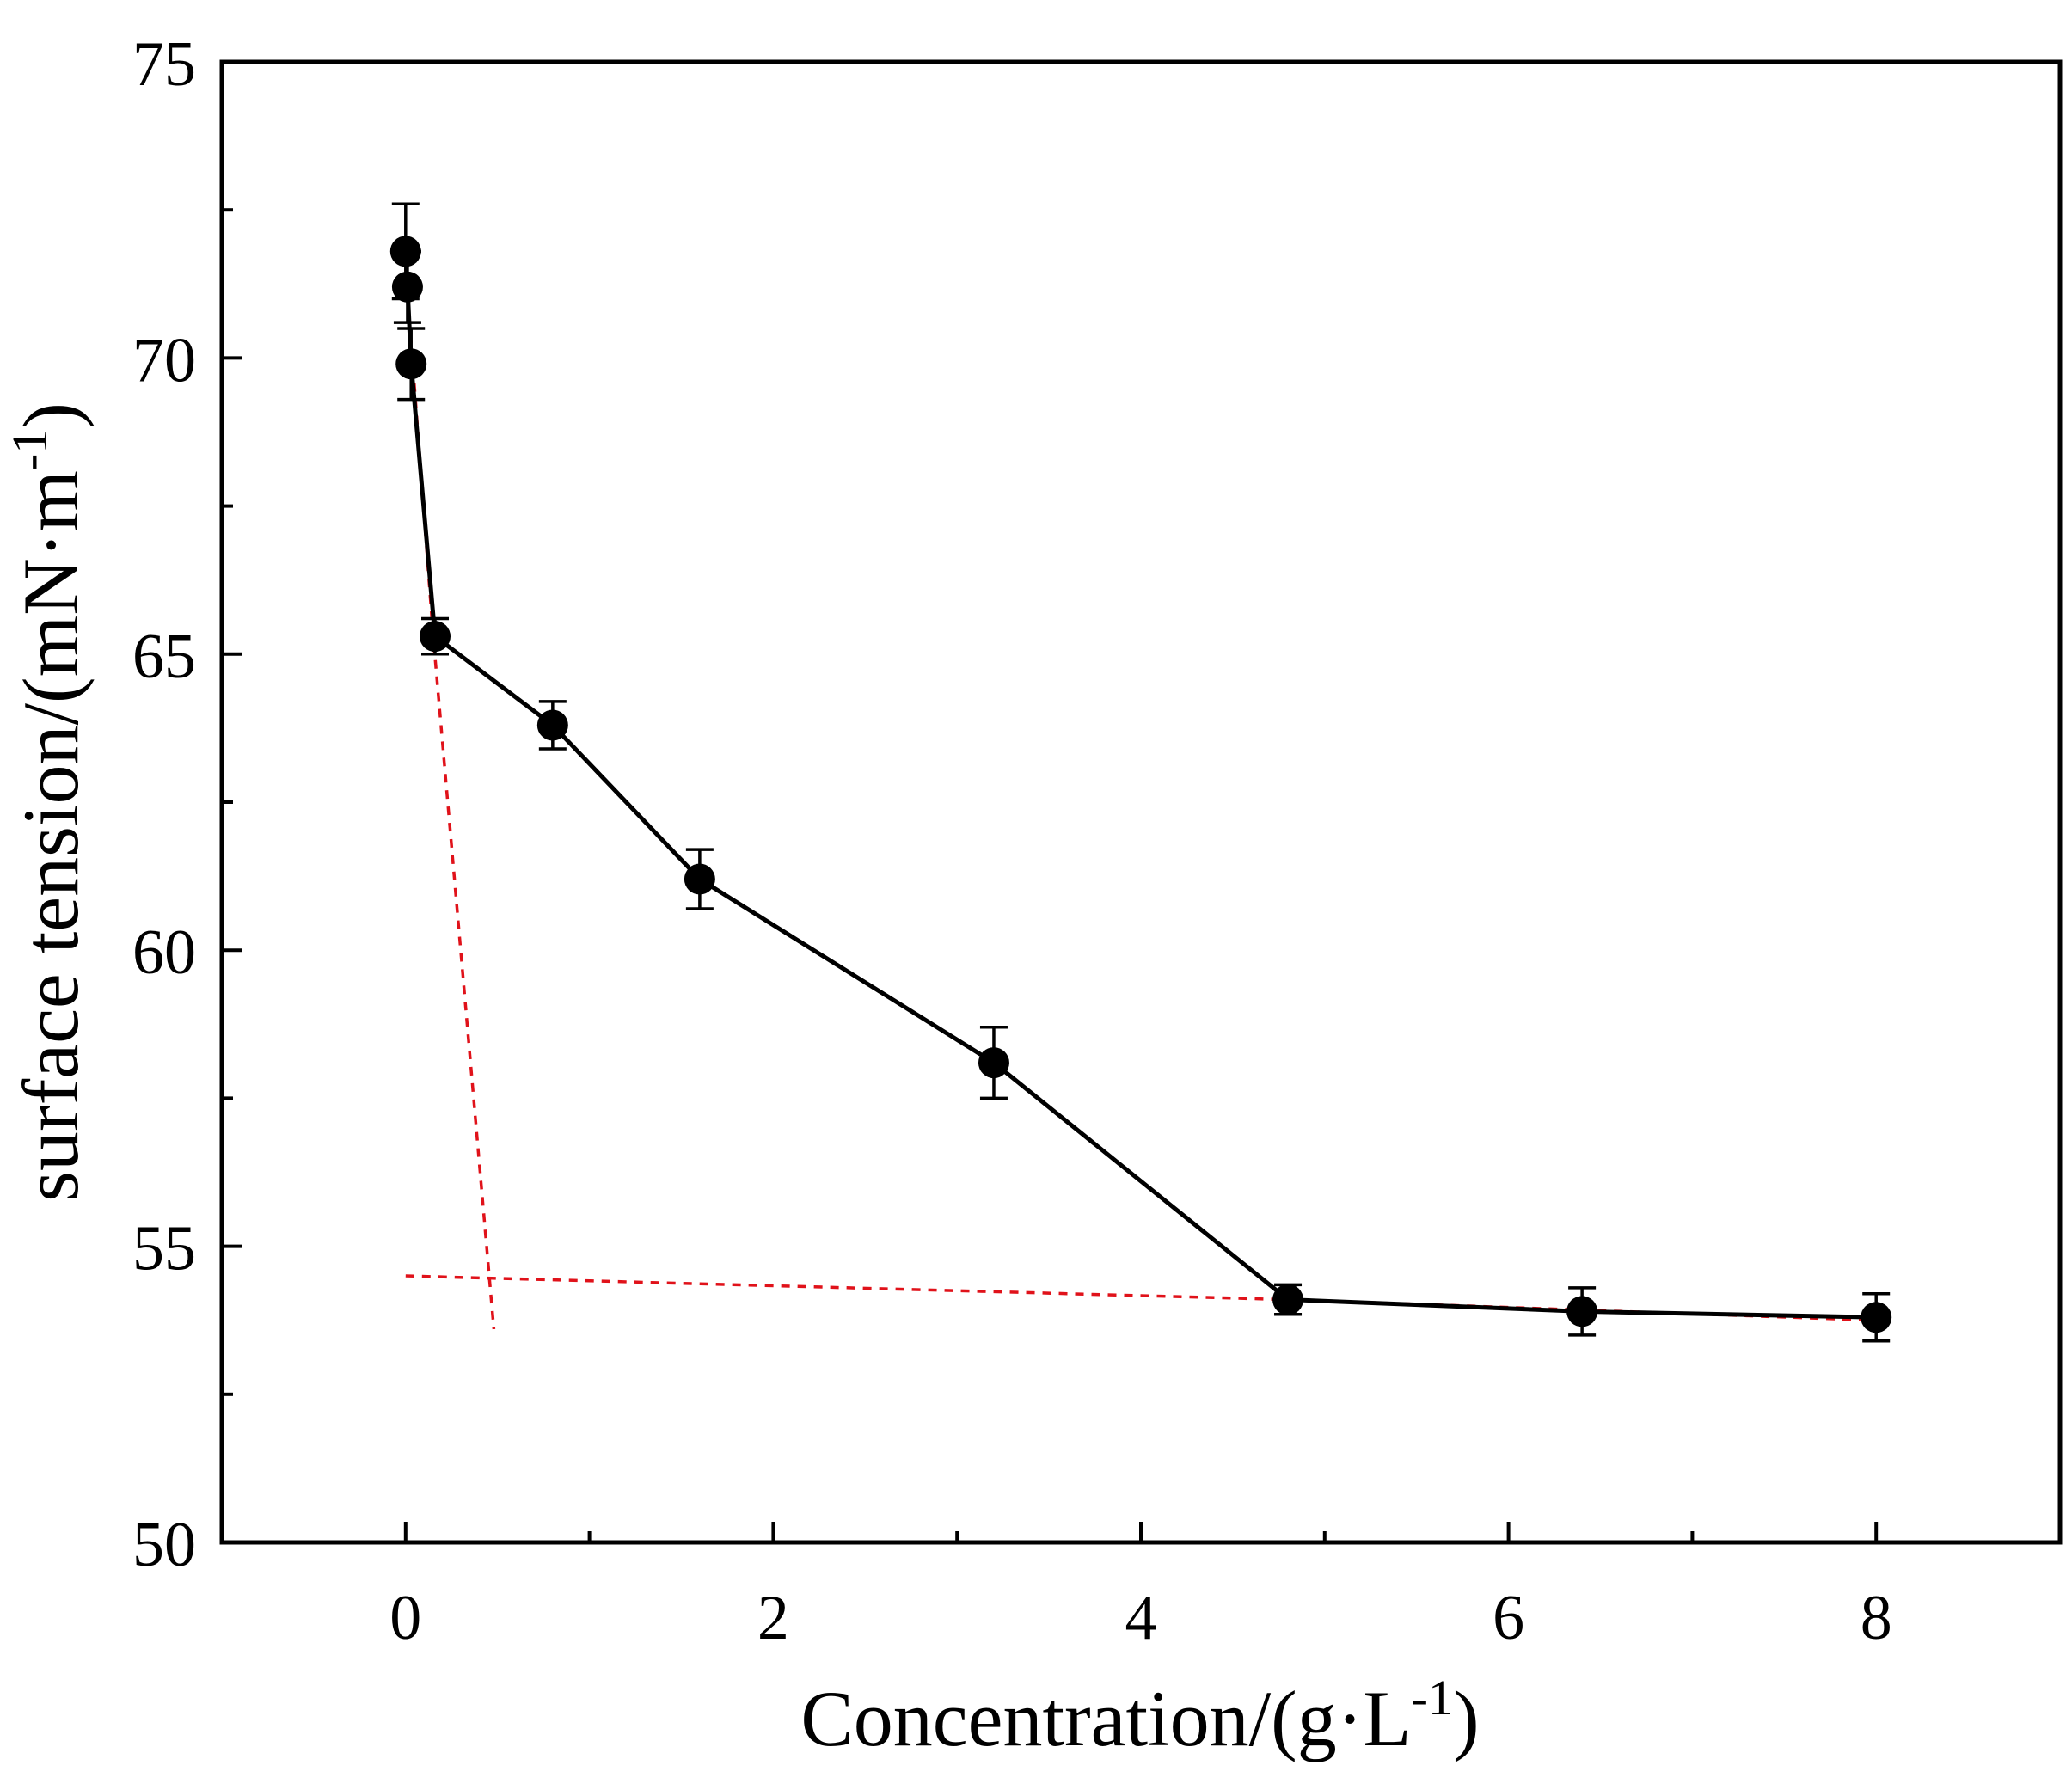 This screenshot has height=1790, width=2072. I want to click on y-axis-title: surface tension/(mN·m-1), so click(49, 802).